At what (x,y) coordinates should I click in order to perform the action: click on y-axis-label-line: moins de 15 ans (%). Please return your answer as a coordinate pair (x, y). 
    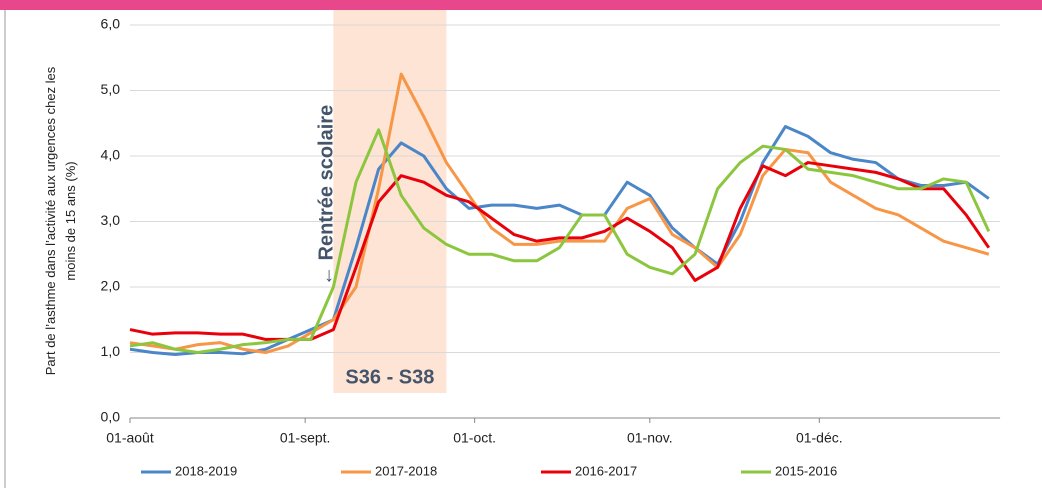
    Looking at the image, I should click on (70, 220).